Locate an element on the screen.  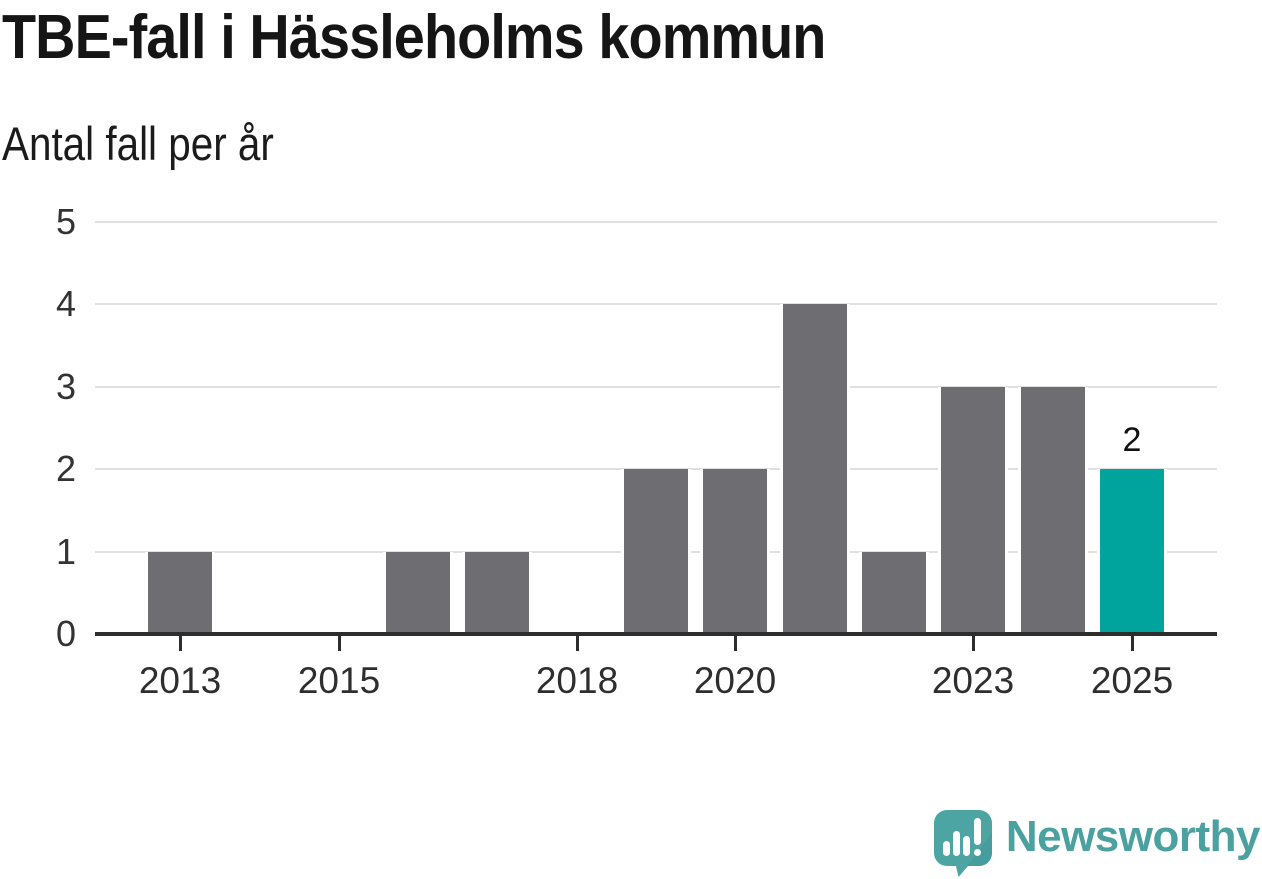
x-axis-label-2015: 2015 is located at coordinates (339, 680).